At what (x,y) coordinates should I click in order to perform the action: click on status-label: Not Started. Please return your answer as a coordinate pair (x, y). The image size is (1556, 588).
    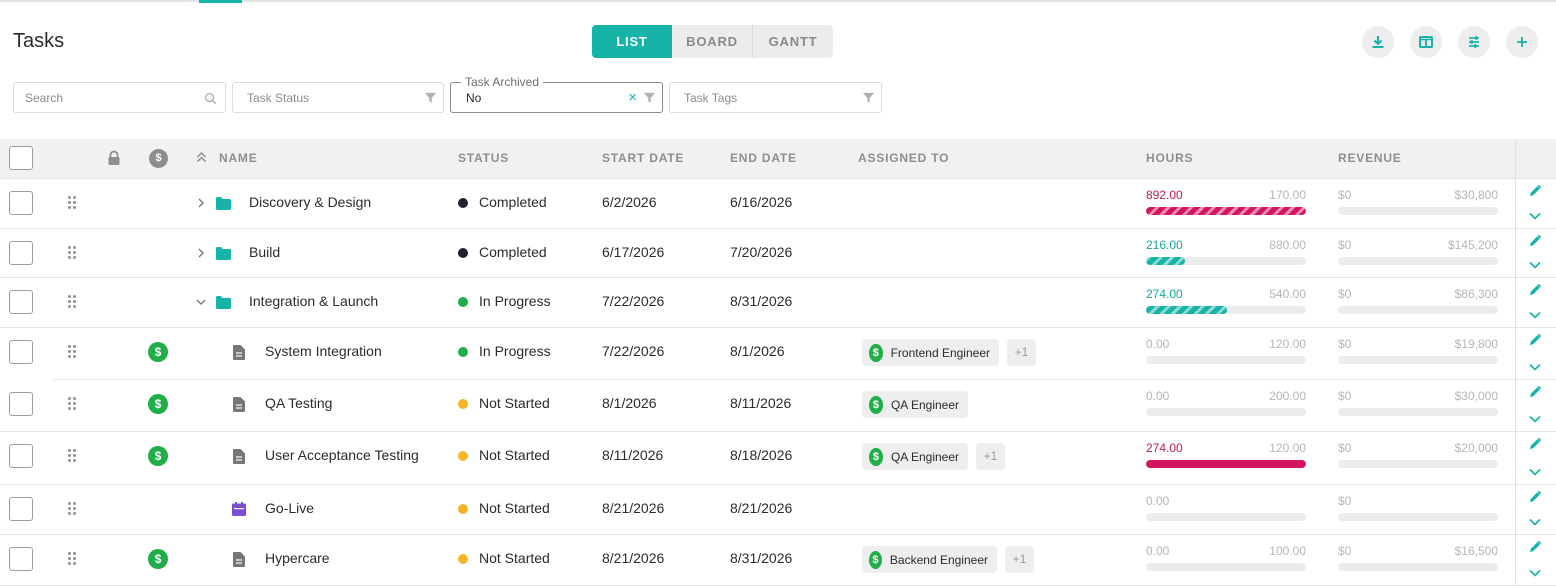
    Looking at the image, I should click on (514, 508).